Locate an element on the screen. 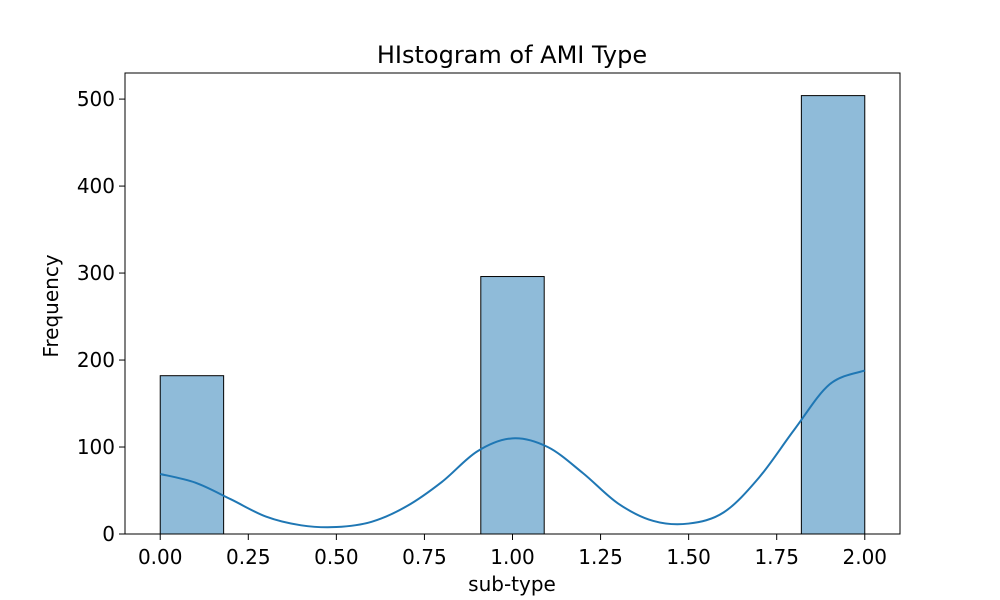 This screenshot has width=1000, height=600. y-tick-label: 0 is located at coordinates (108, 534).